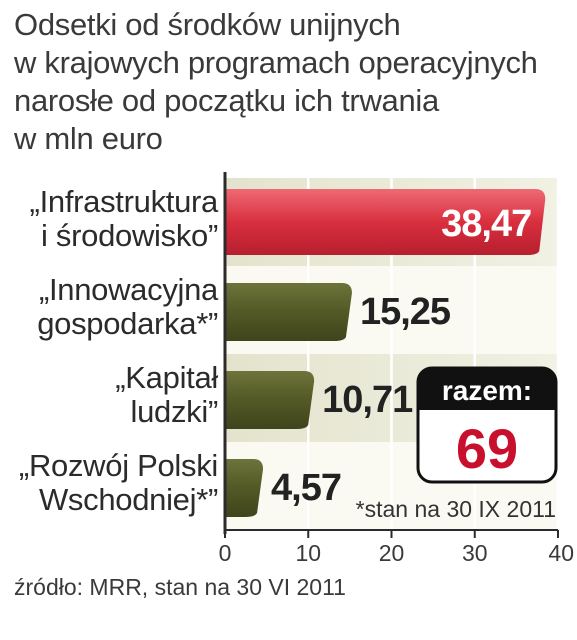 Image resolution: width=577 pixels, height=640 pixels. Describe the element at coordinates (226, 100) in the screenshot. I see `title-line-3: narosłe od początku ich trwania` at that location.